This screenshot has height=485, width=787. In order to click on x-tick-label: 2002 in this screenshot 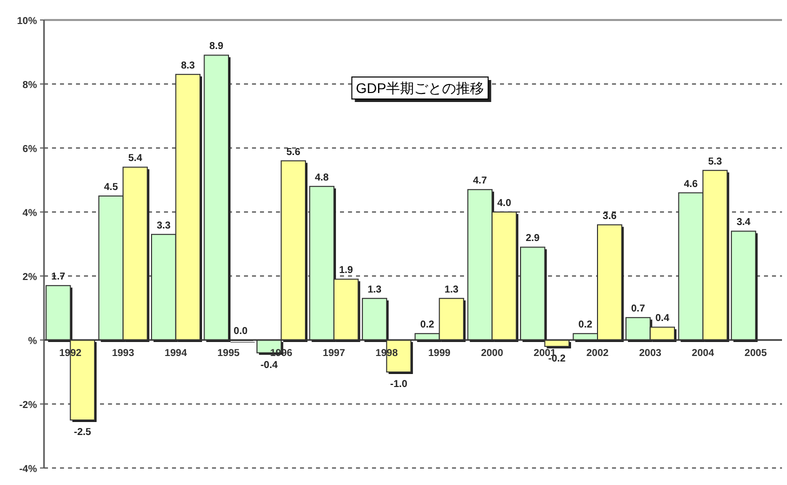, I will do `click(598, 353)`.